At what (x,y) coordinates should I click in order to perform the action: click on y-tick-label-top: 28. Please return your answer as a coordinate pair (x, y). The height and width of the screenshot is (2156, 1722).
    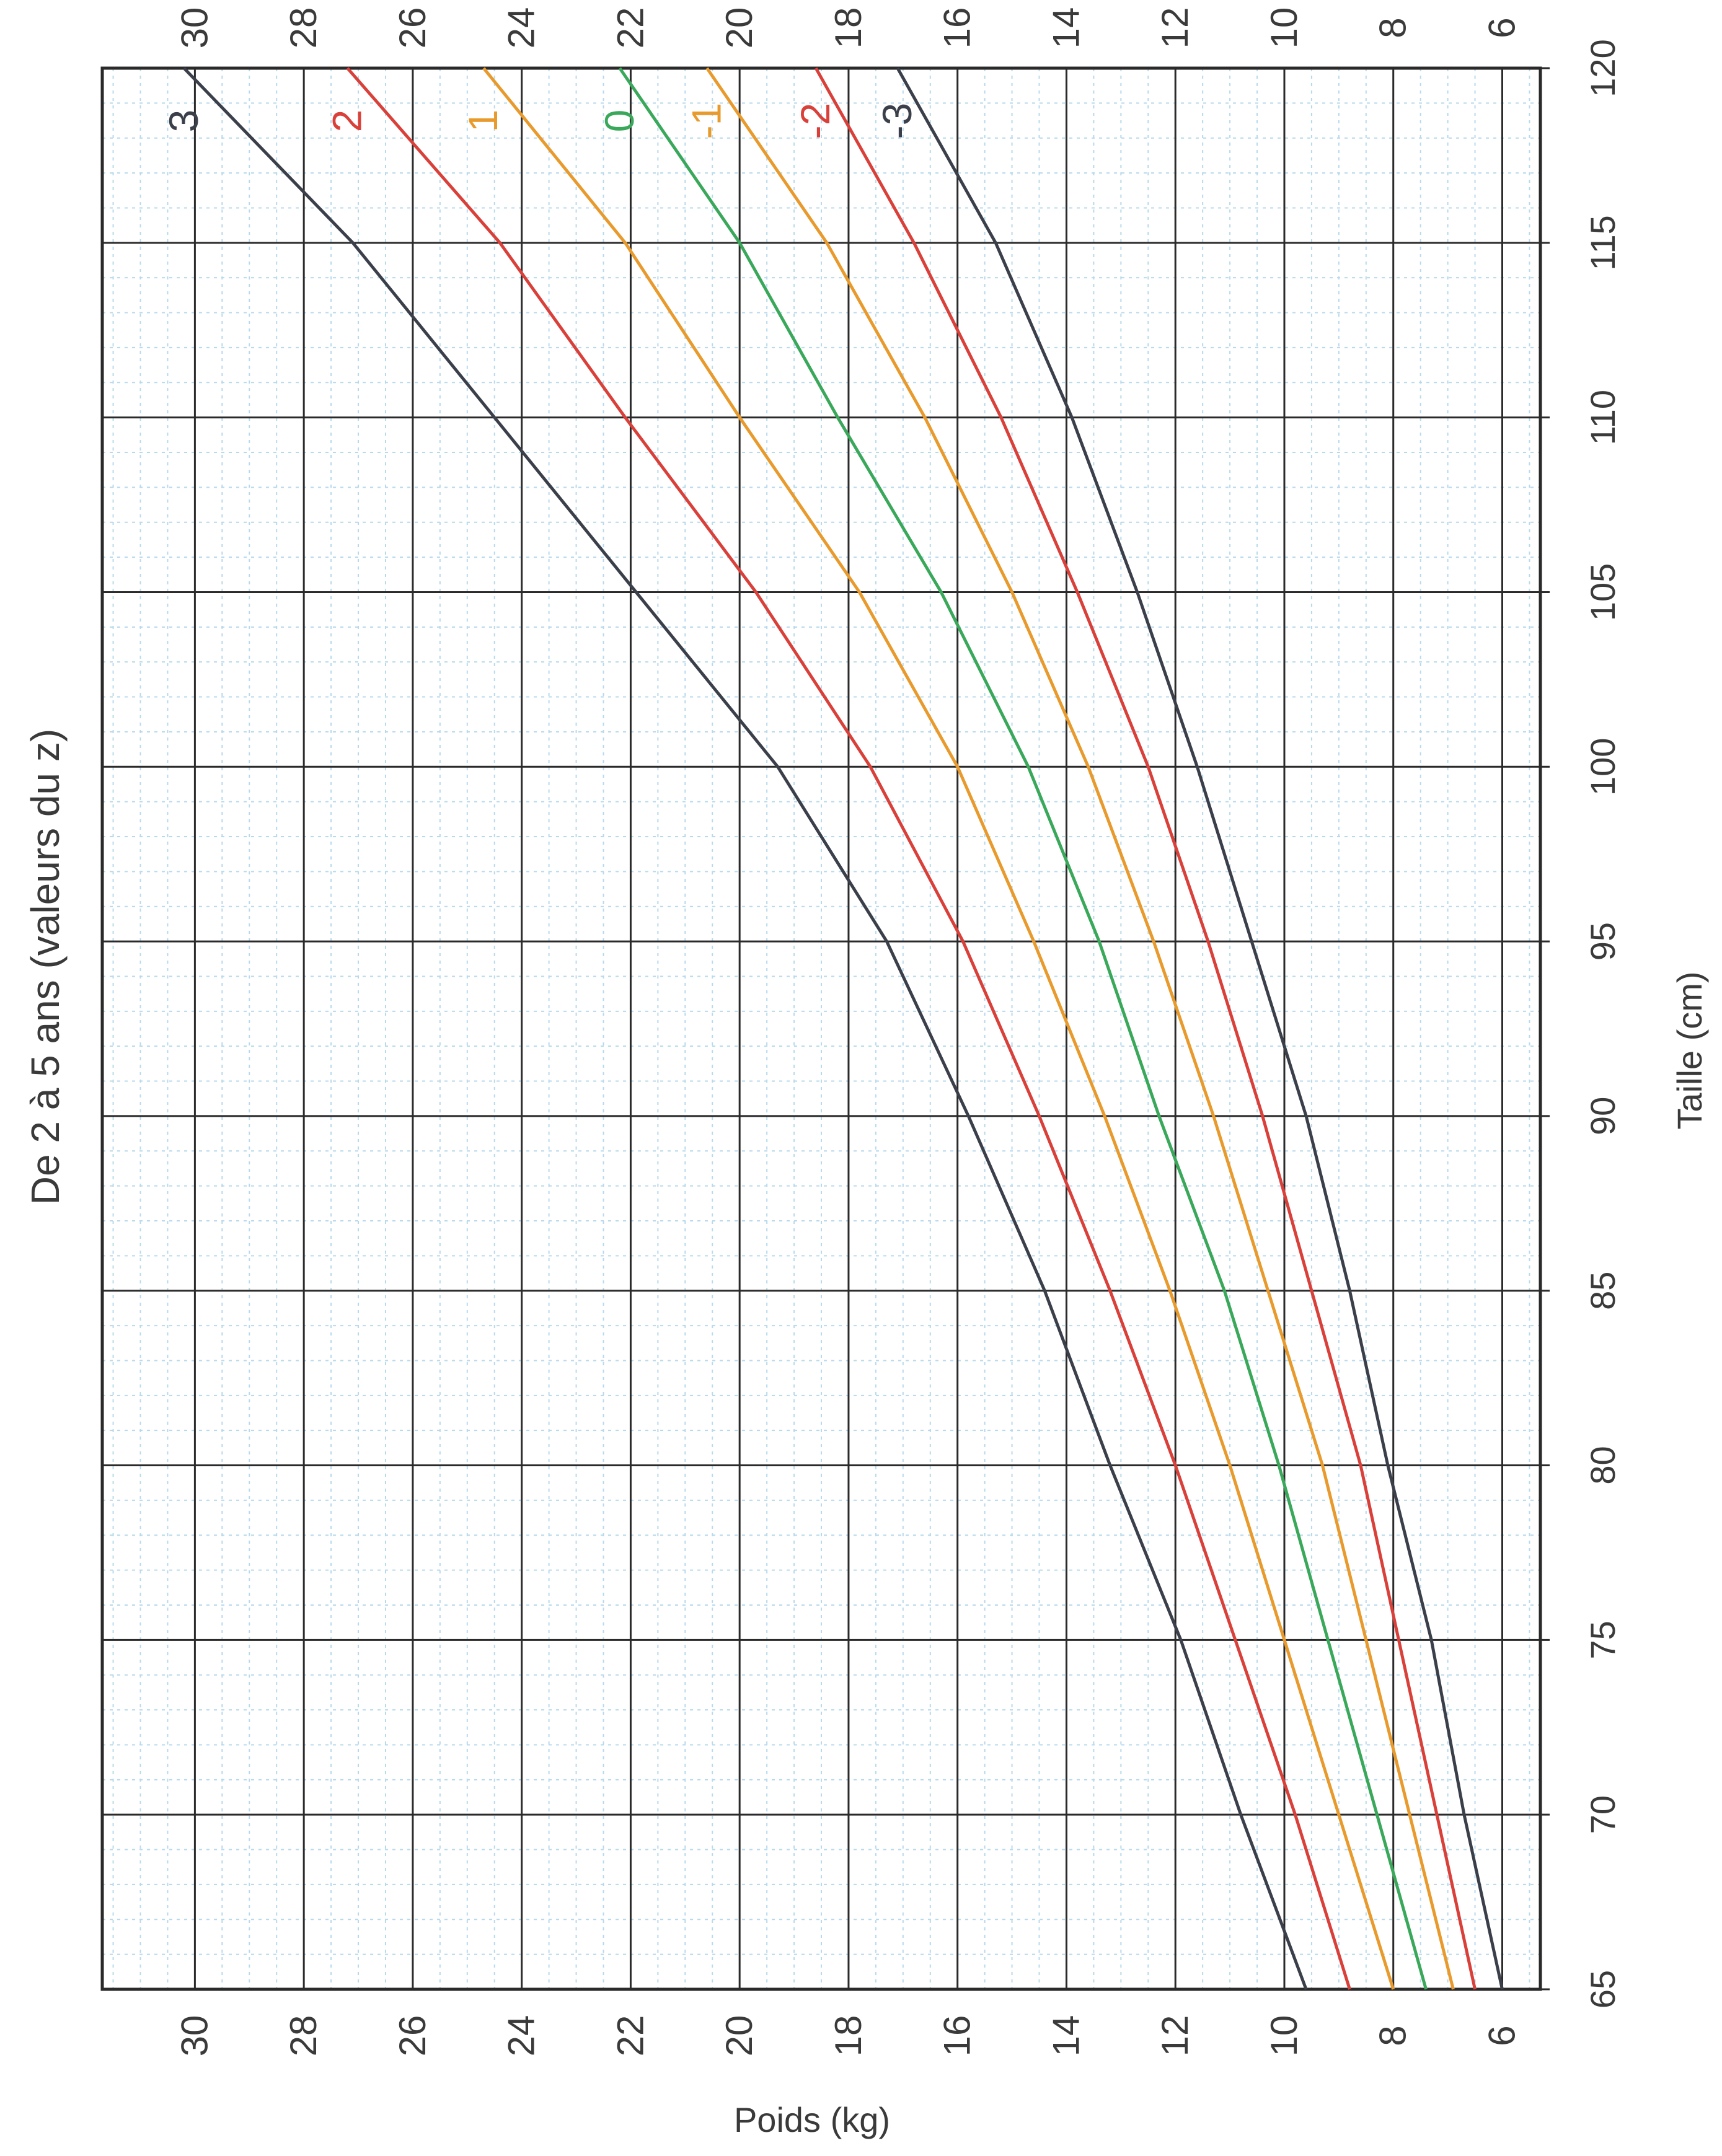
    Looking at the image, I should click on (303, 28).